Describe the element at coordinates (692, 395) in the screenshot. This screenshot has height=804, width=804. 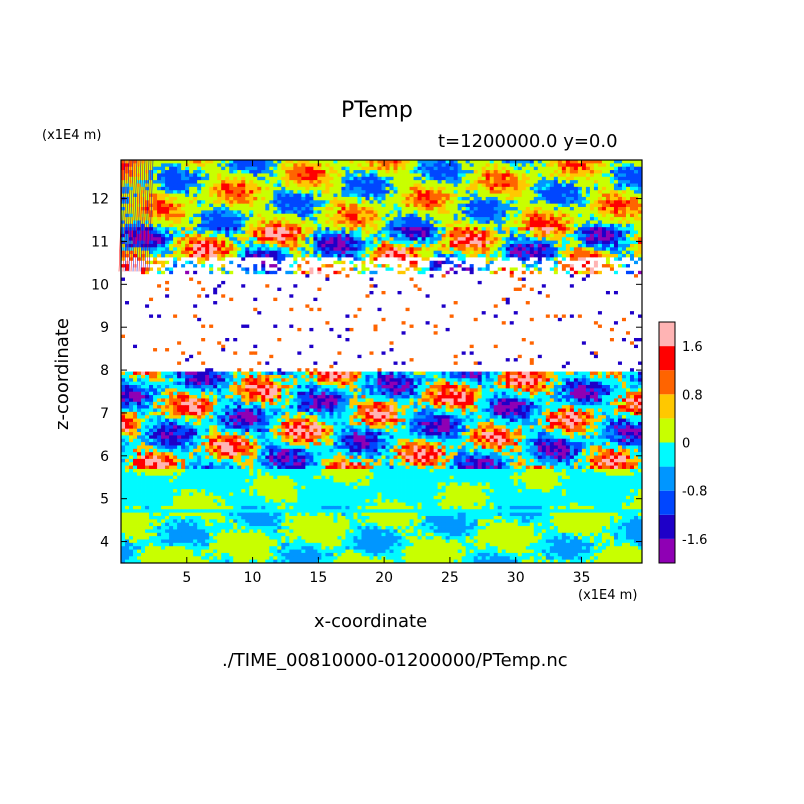
I see `colorbar-label-1: 0.8` at that location.